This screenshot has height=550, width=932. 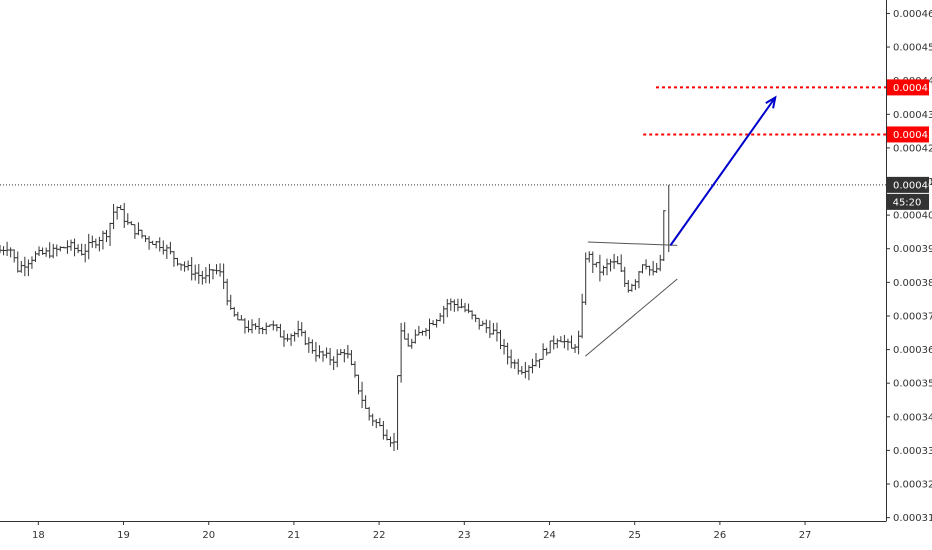 I want to click on countdown-bg, so click(x=908, y=201).